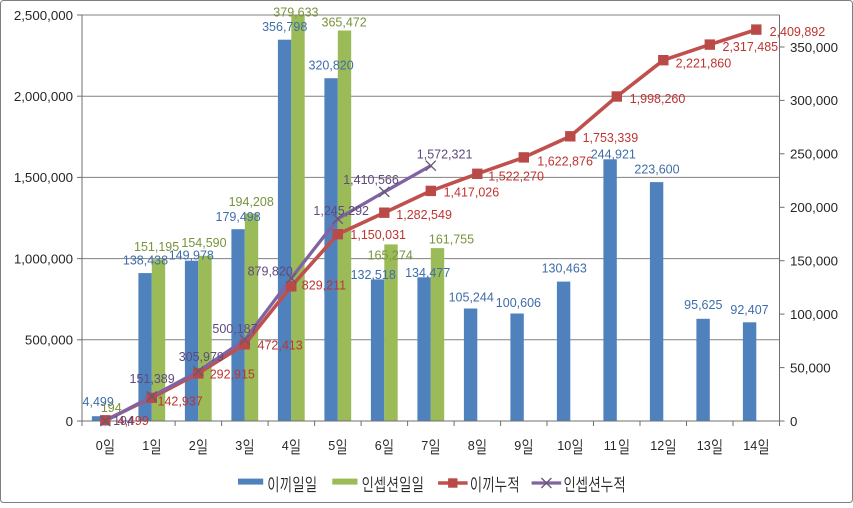  Describe the element at coordinates (295, 13) in the screenshot. I see `svg-text: 379,633` at that location.